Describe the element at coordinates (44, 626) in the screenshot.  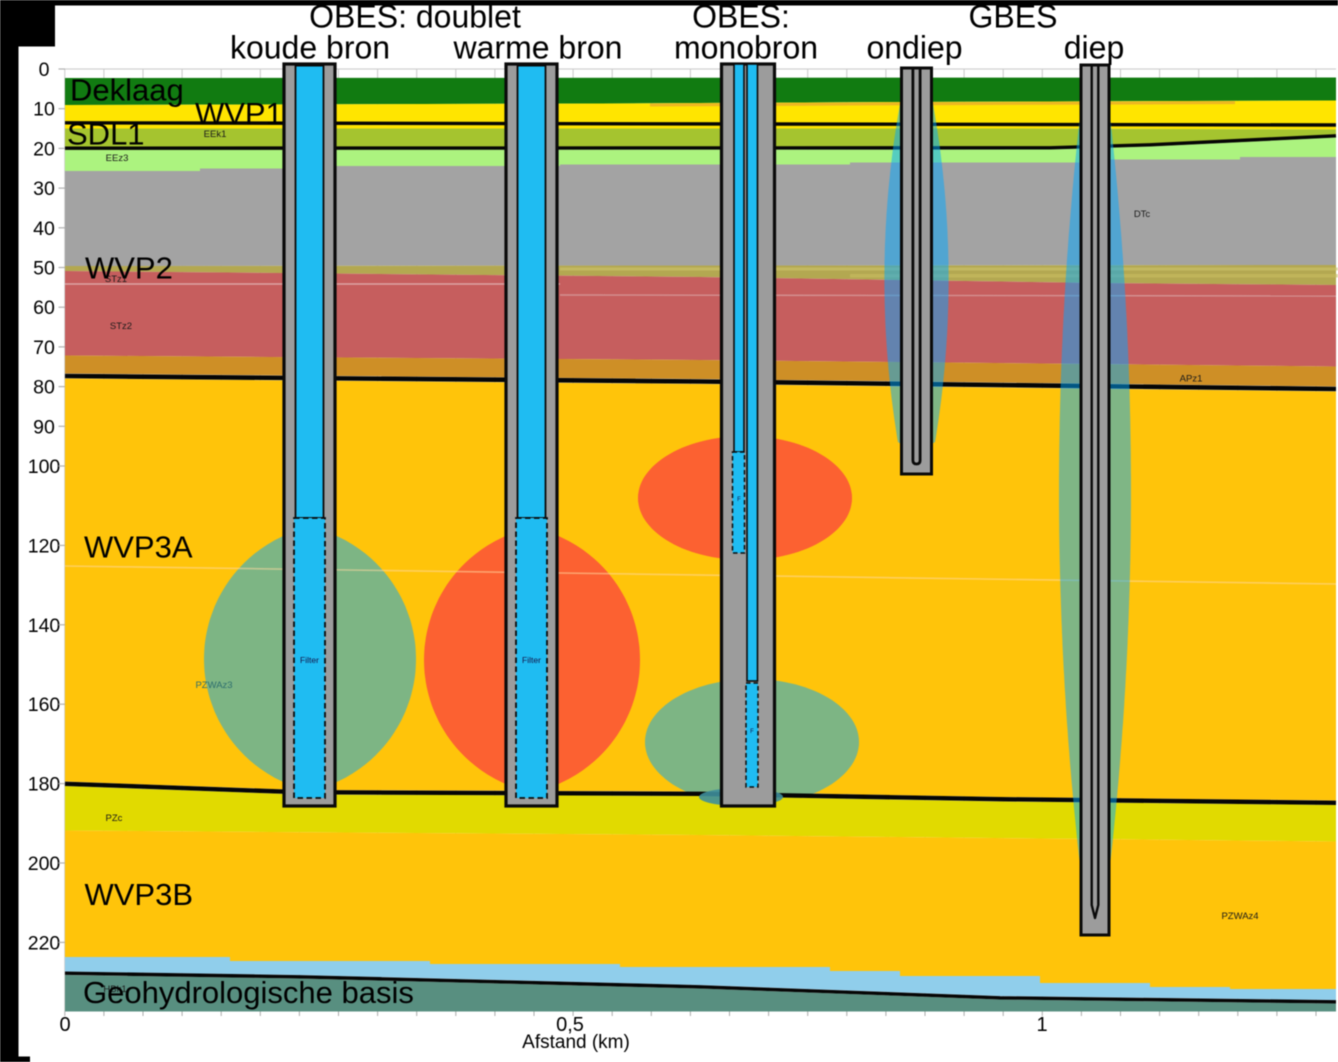
I see `svg-text: 140` at that location.